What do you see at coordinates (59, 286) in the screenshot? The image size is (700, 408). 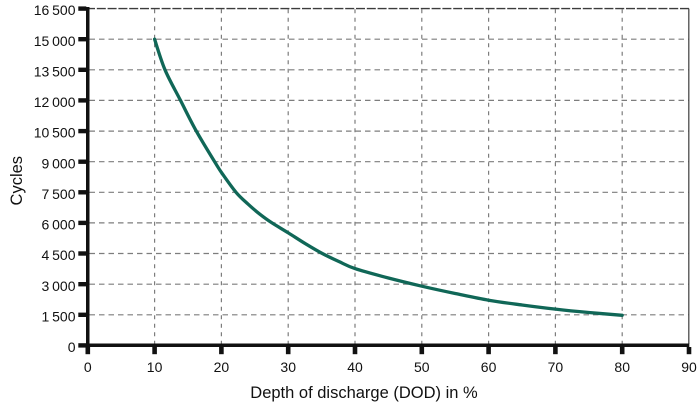 I see `svg-text: 3 000` at bounding box center [59, 286].